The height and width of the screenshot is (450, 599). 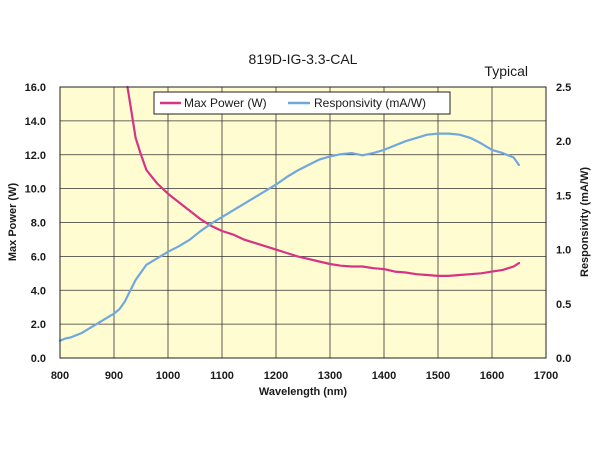 I want to click on left-y-tick-label: 8.0, so click(x=38, y=224).